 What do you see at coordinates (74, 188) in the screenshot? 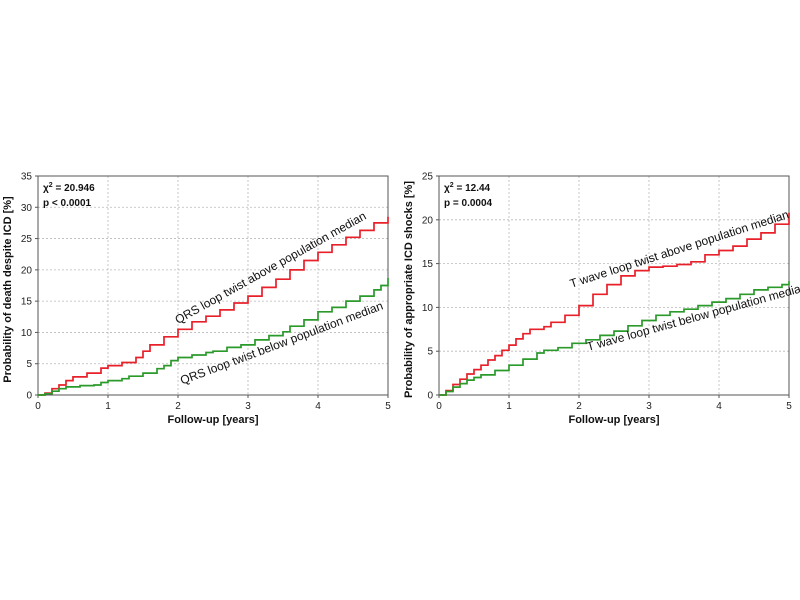
I see `chi-value: = 20.946` at bounding box center [74, 188].